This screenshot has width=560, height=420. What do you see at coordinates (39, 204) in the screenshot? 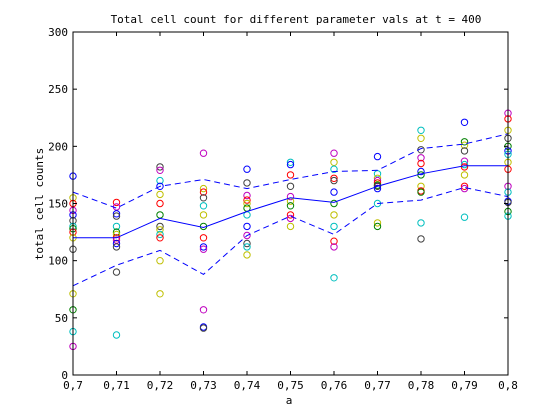
I see `y-axis-label: total cell counts` at bounding box center [39, 204].